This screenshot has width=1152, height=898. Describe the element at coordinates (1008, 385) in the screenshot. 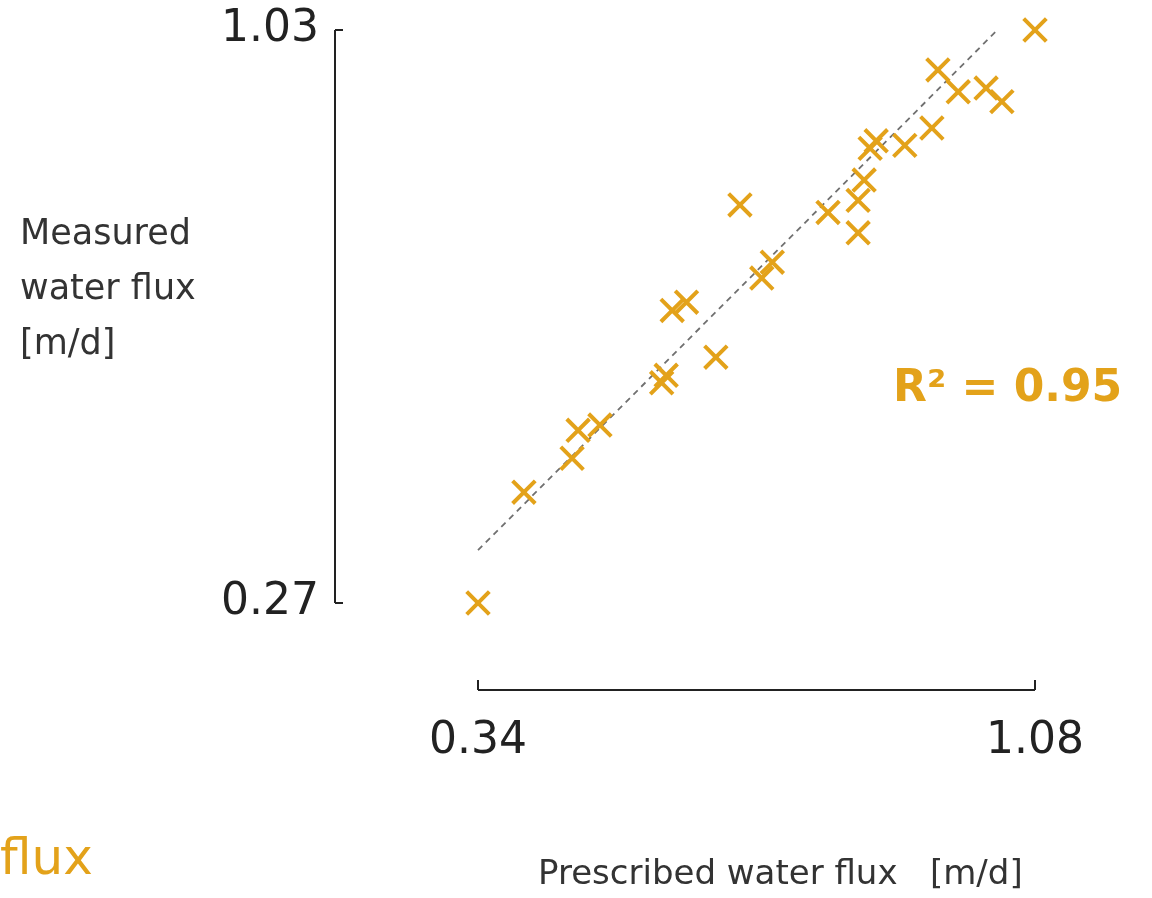

I see `annotation: R² = 0.95` at that location.